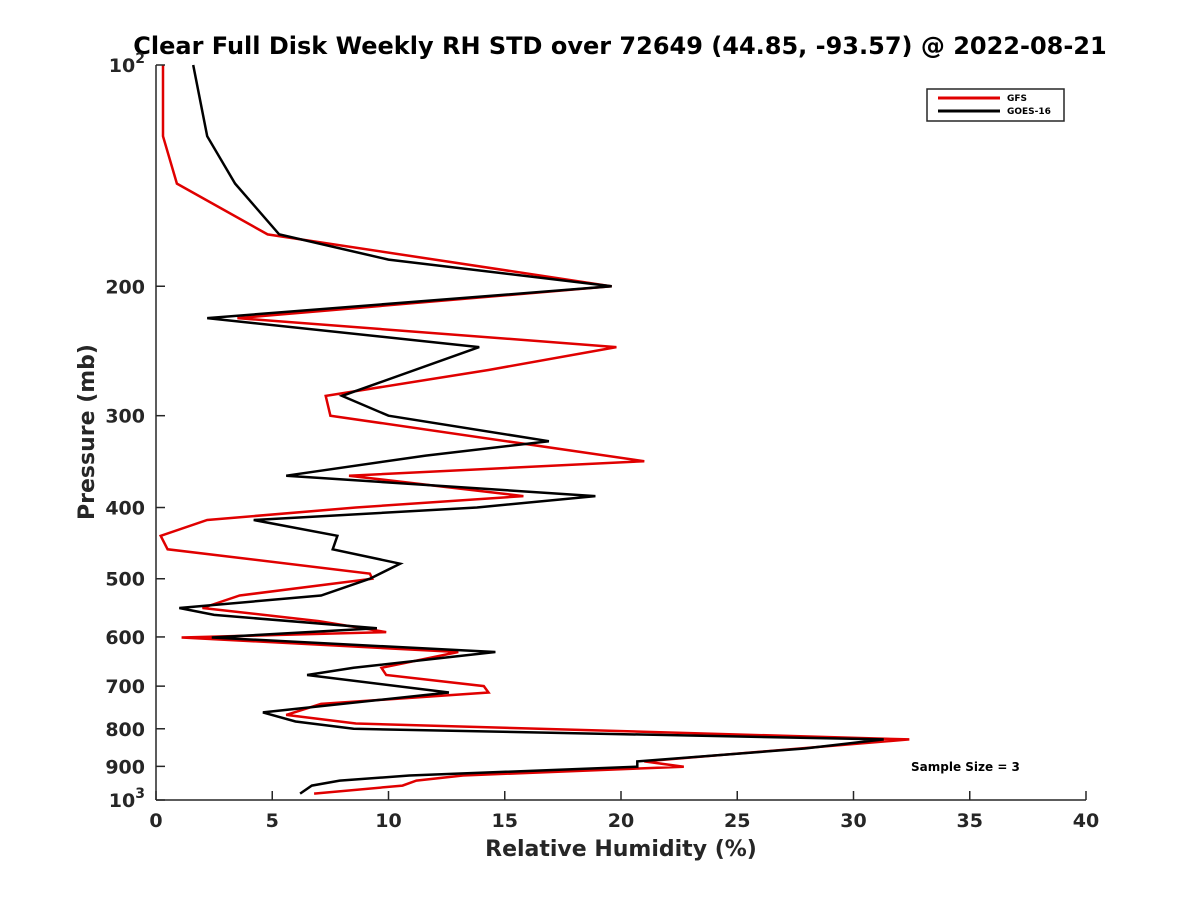  What do you see at coordinates (125, 638) in the screenshot?
I see `y-tick-label: 600` at bounding box center [125, 638].